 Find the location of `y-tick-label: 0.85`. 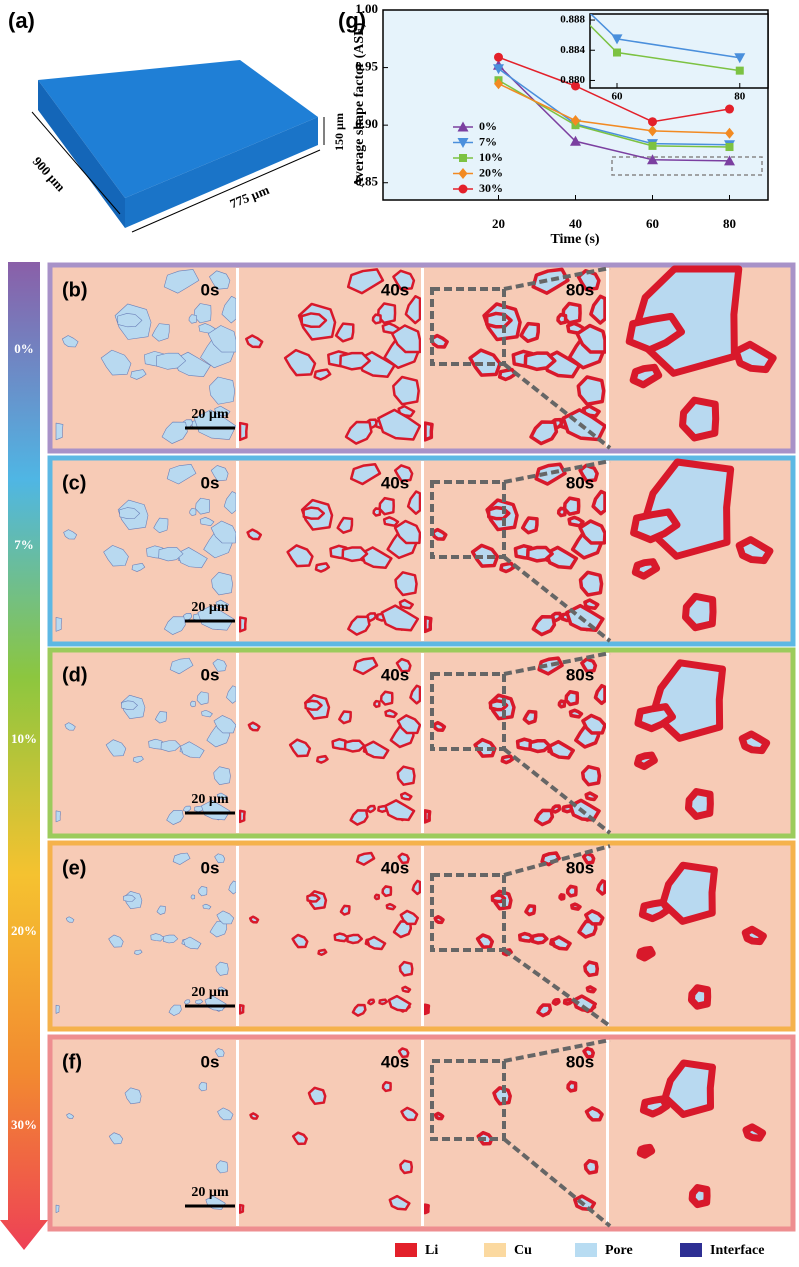

y-tick-label: 0.85 is located at coordinates (366, 181).